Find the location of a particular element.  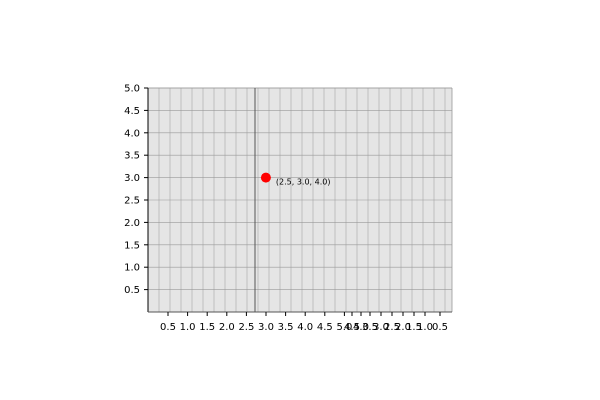

y-tick-label: 2.5 is located at coordinates (132, 201).